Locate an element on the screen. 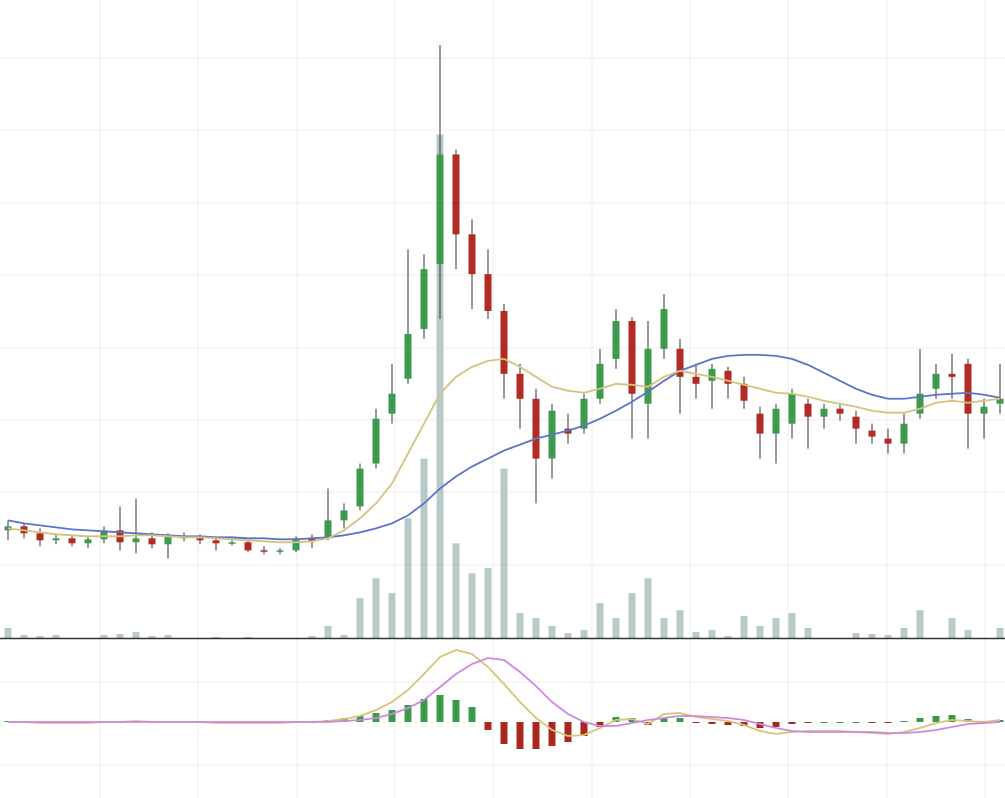 This screenshot has width=1005, height=798. macd-layer is located at coordinates (504, 699).